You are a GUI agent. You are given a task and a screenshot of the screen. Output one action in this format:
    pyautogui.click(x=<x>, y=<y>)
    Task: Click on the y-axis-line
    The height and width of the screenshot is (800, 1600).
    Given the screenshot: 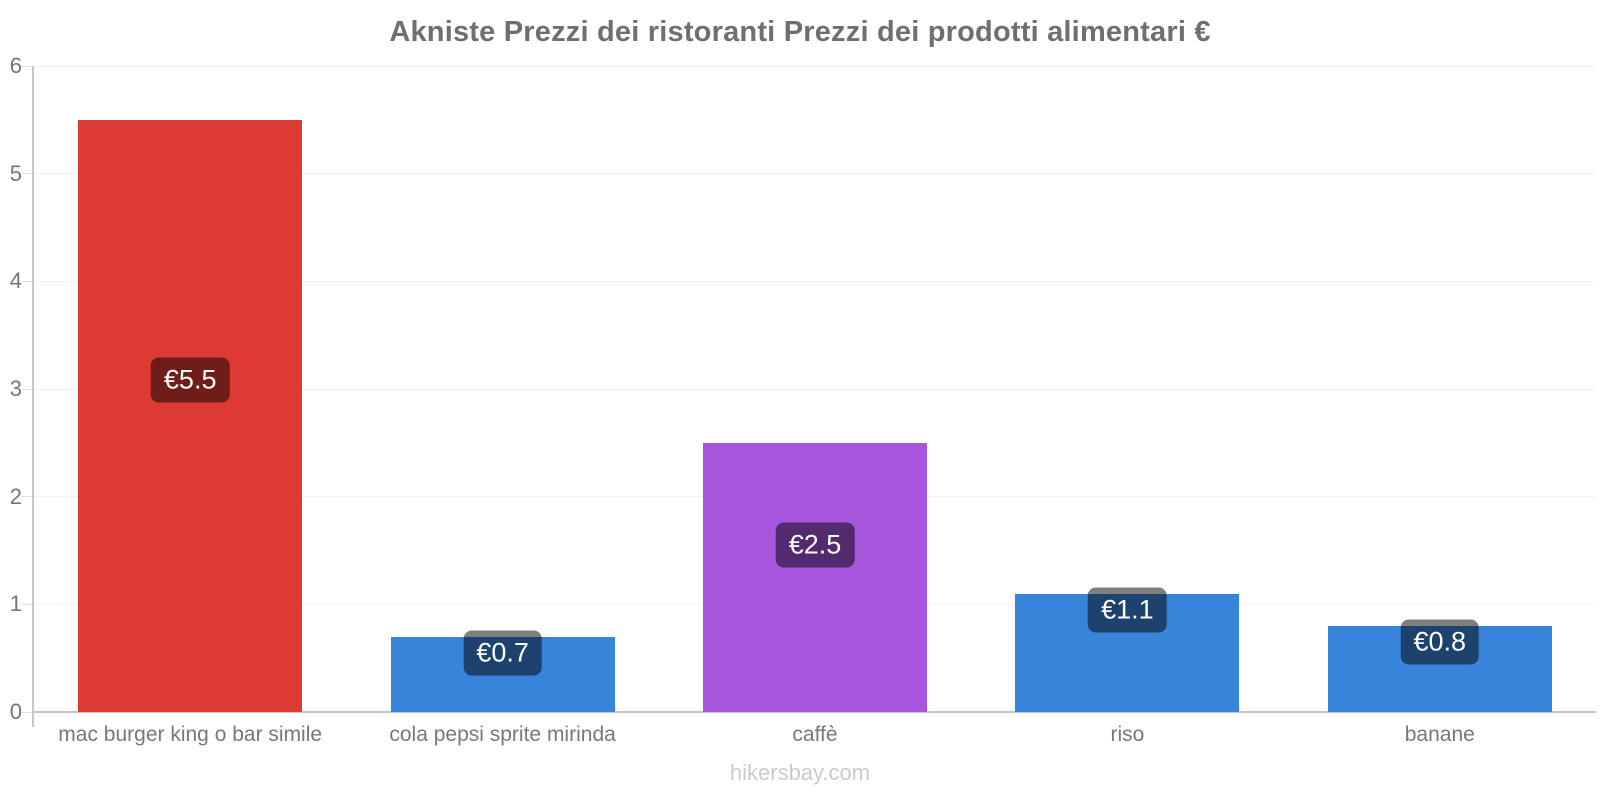 What is the action you would take?
    pyautogui.click(x=33, y=396)
    